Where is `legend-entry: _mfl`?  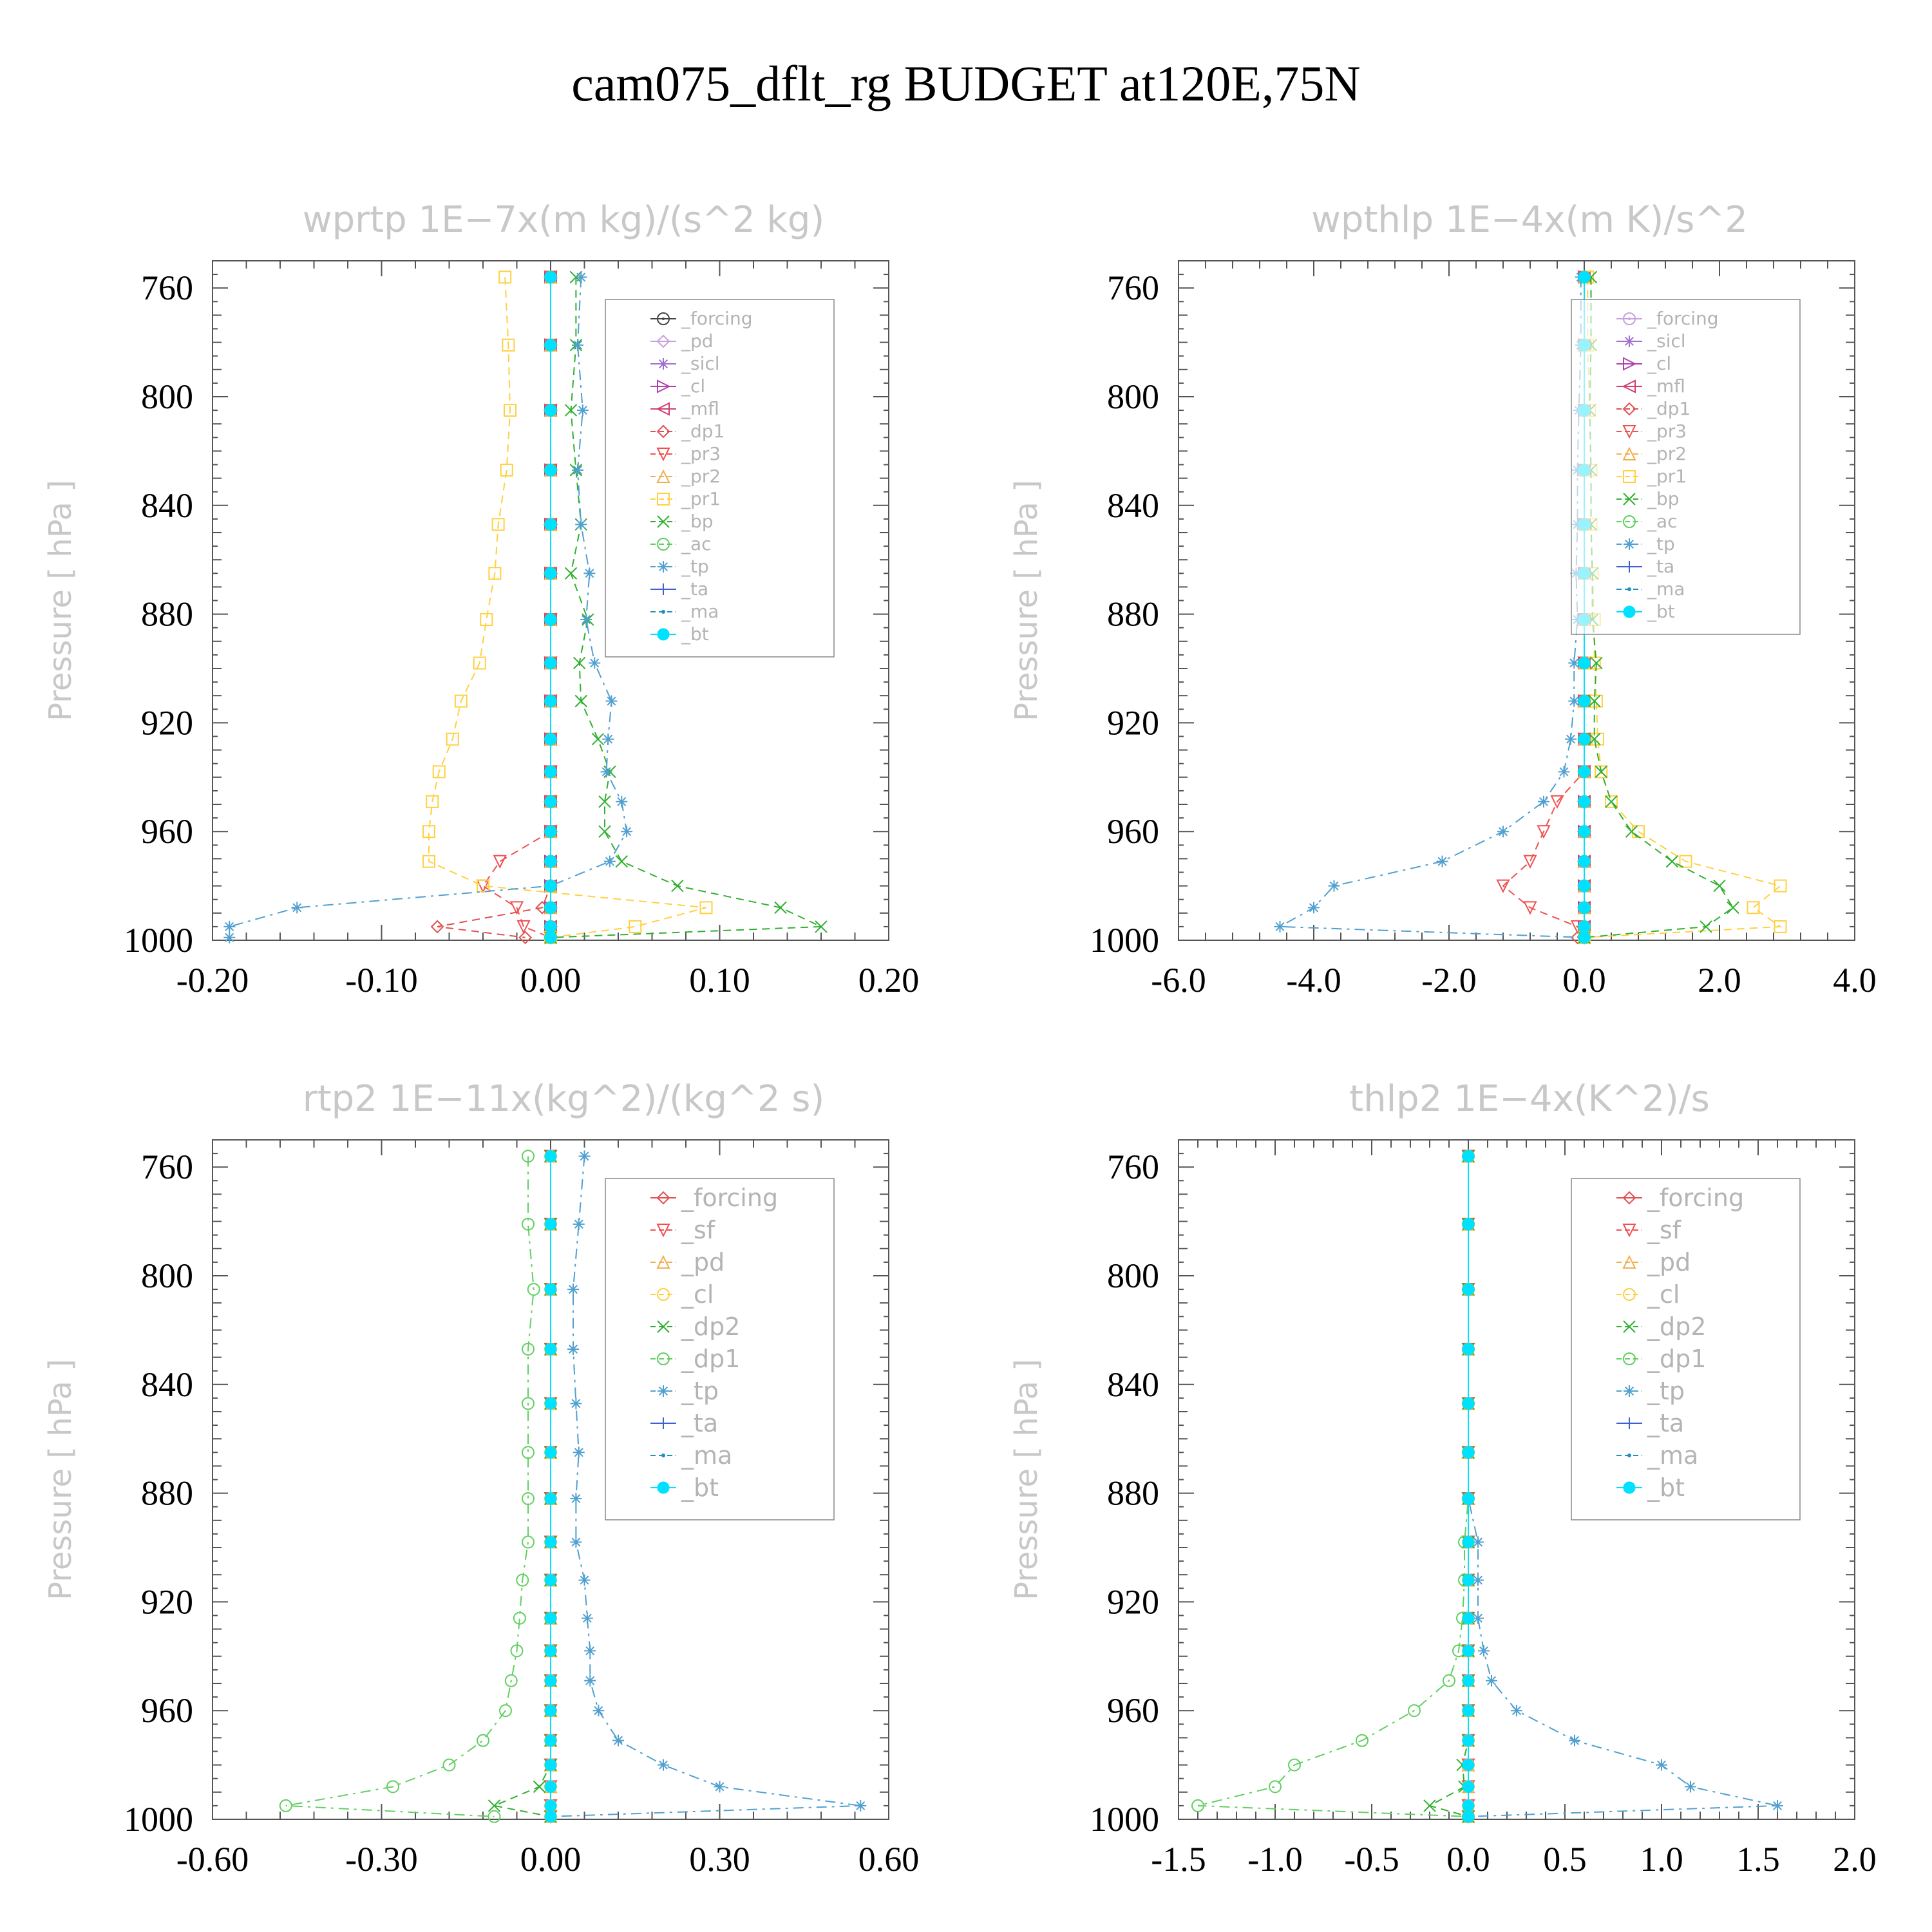 legend-entry: _mfl is located at coordinates (1666, 386).